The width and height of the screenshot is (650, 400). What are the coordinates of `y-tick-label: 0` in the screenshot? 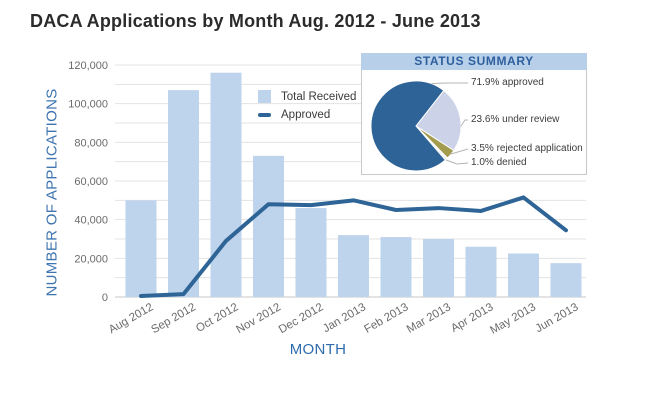 It's located at (105, 298).